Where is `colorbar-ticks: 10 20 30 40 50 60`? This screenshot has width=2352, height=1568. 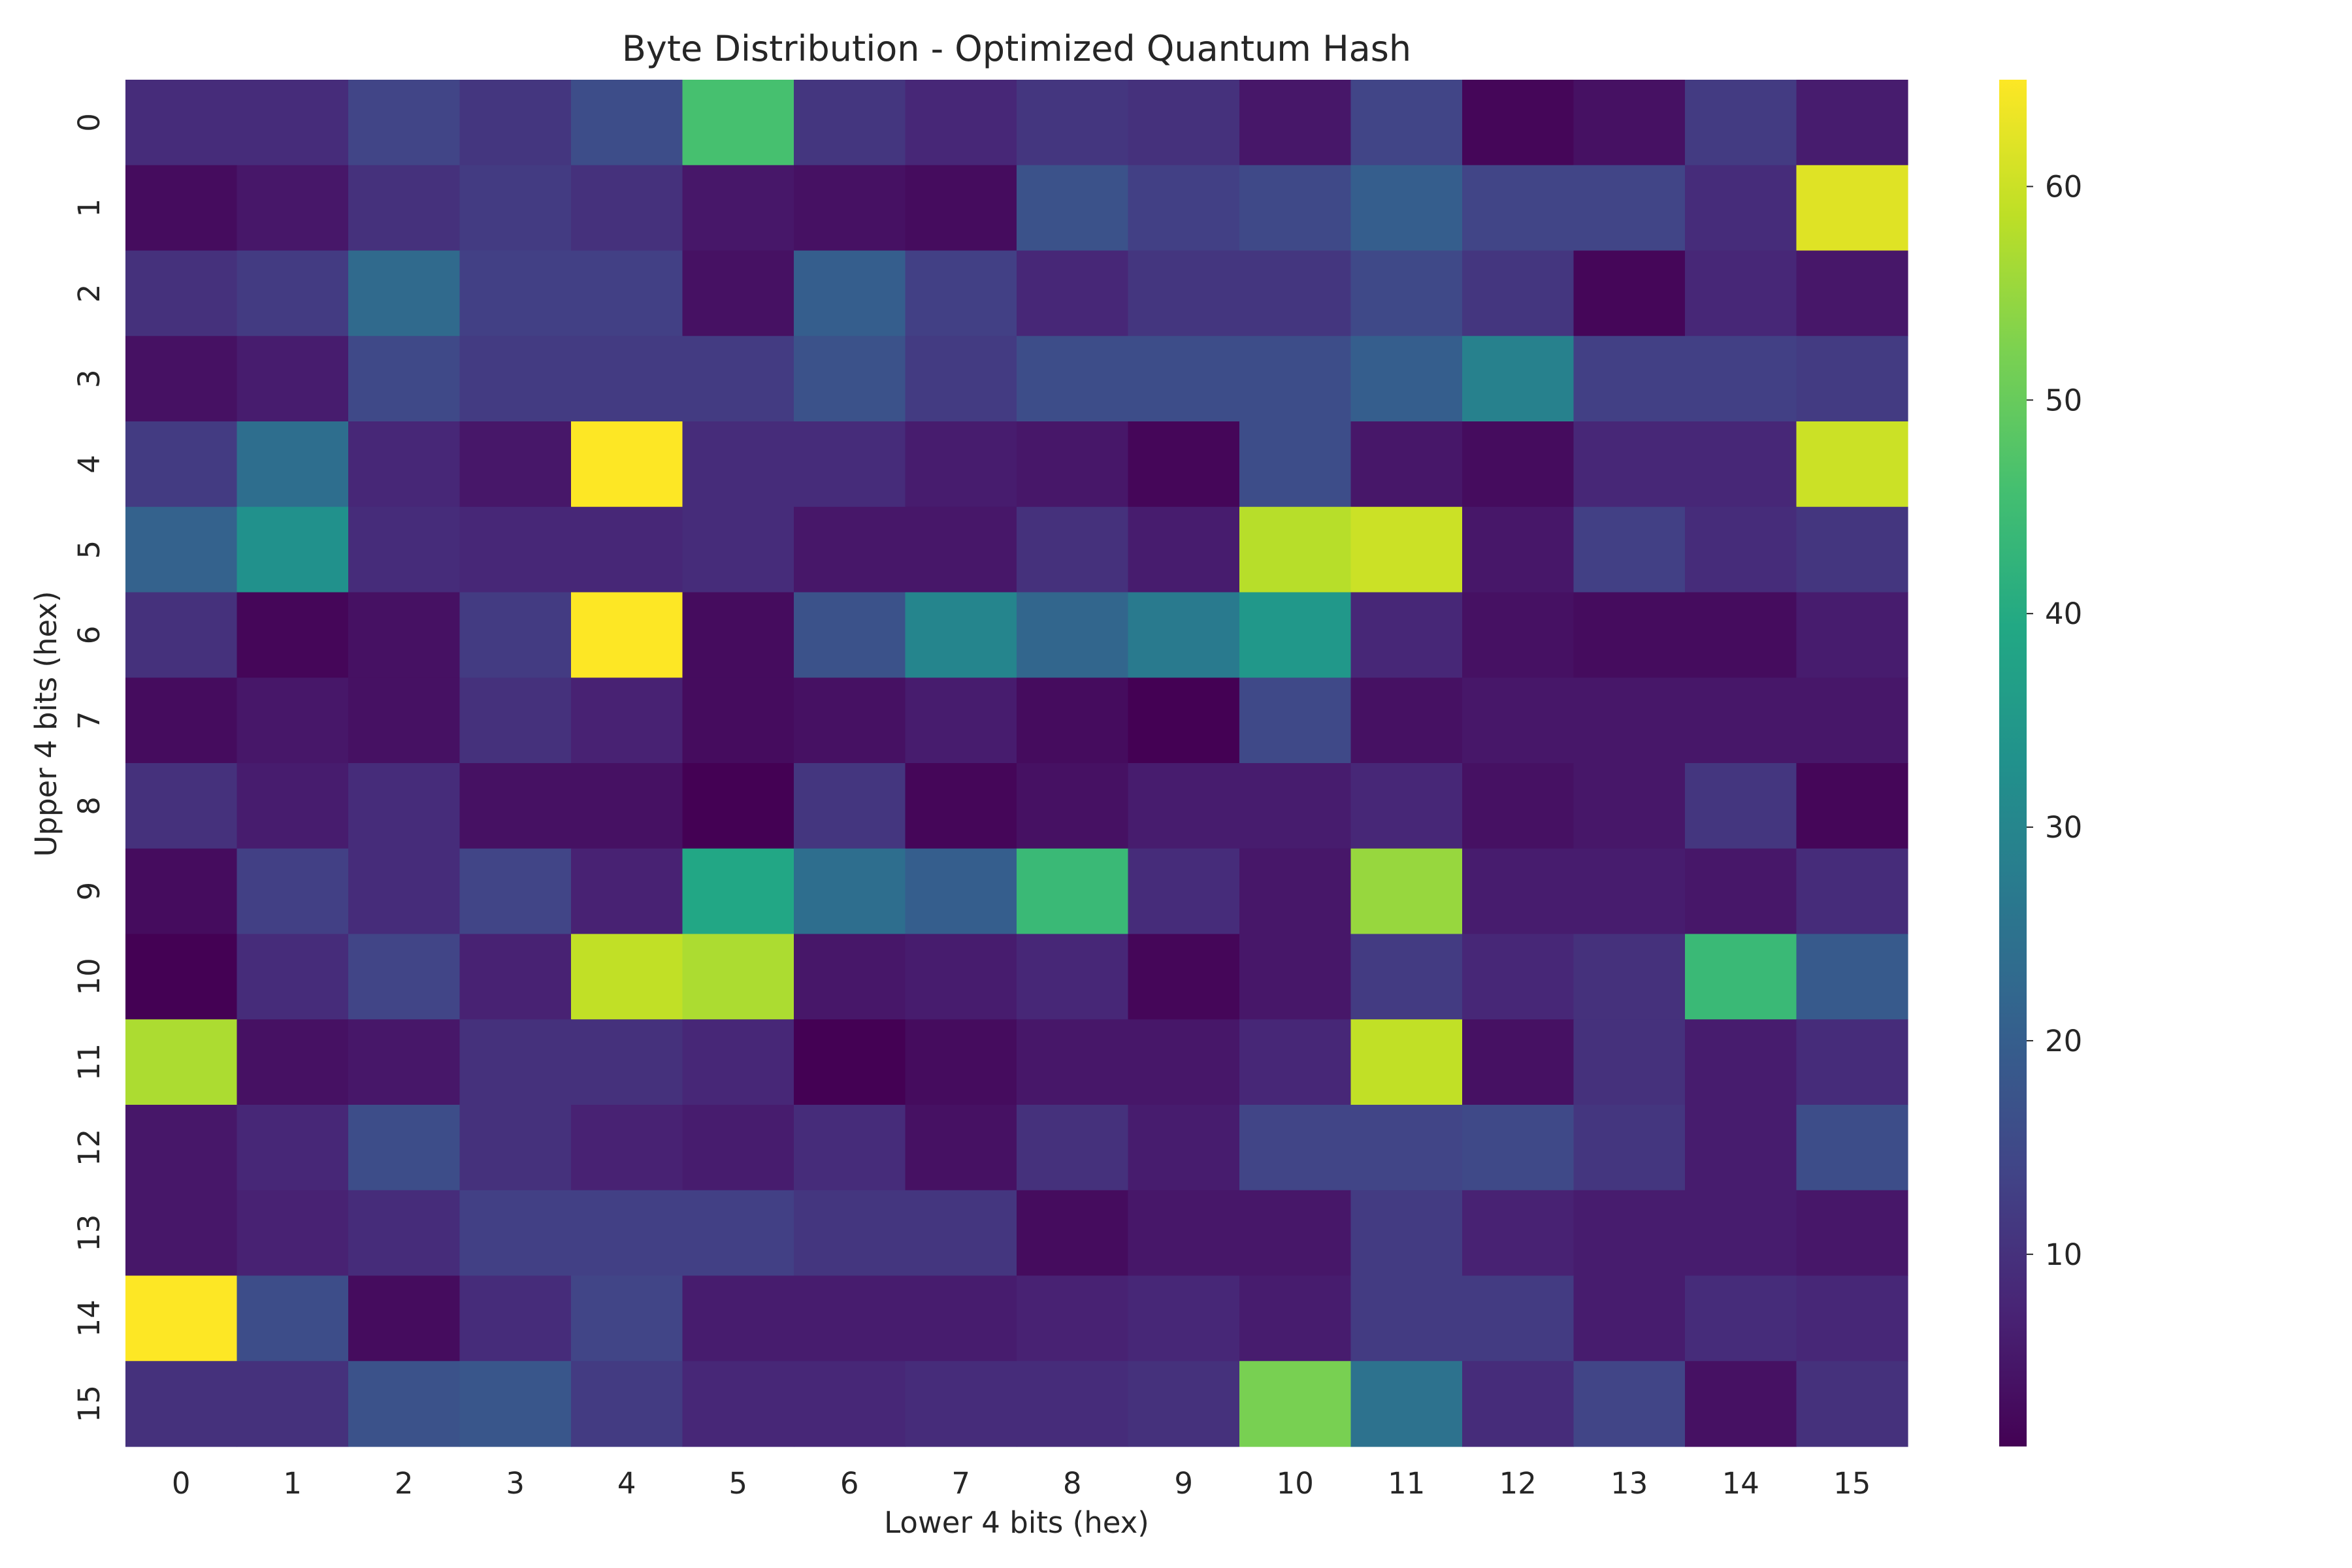
colorbar-ticks: 10 20 30 40 50 60 is located at coordinates (2054, 720).